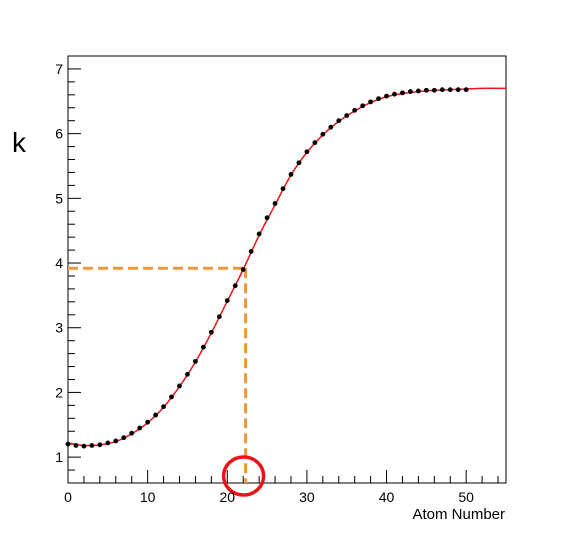 This screenshot has width=563, height=538. What do you see at coordinates (227, 497) in the screenshot?
I see `x-tick-label: 20` at bounding box center [227, 497].